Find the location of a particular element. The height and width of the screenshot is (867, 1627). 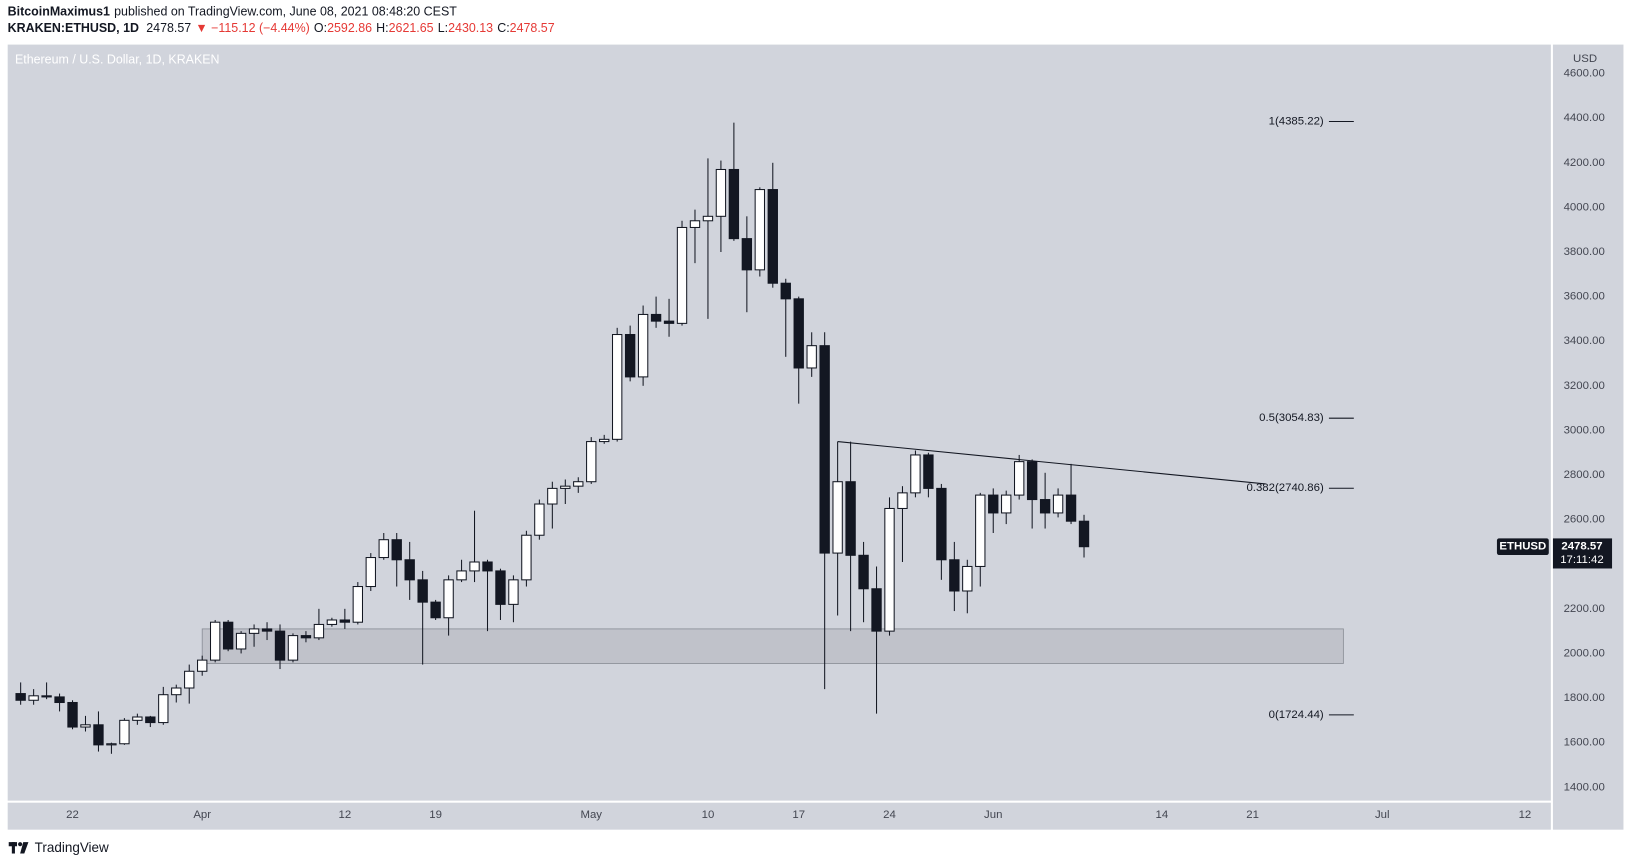

y-tick-label: 4000.00 is located at coordinates (1584, 207).